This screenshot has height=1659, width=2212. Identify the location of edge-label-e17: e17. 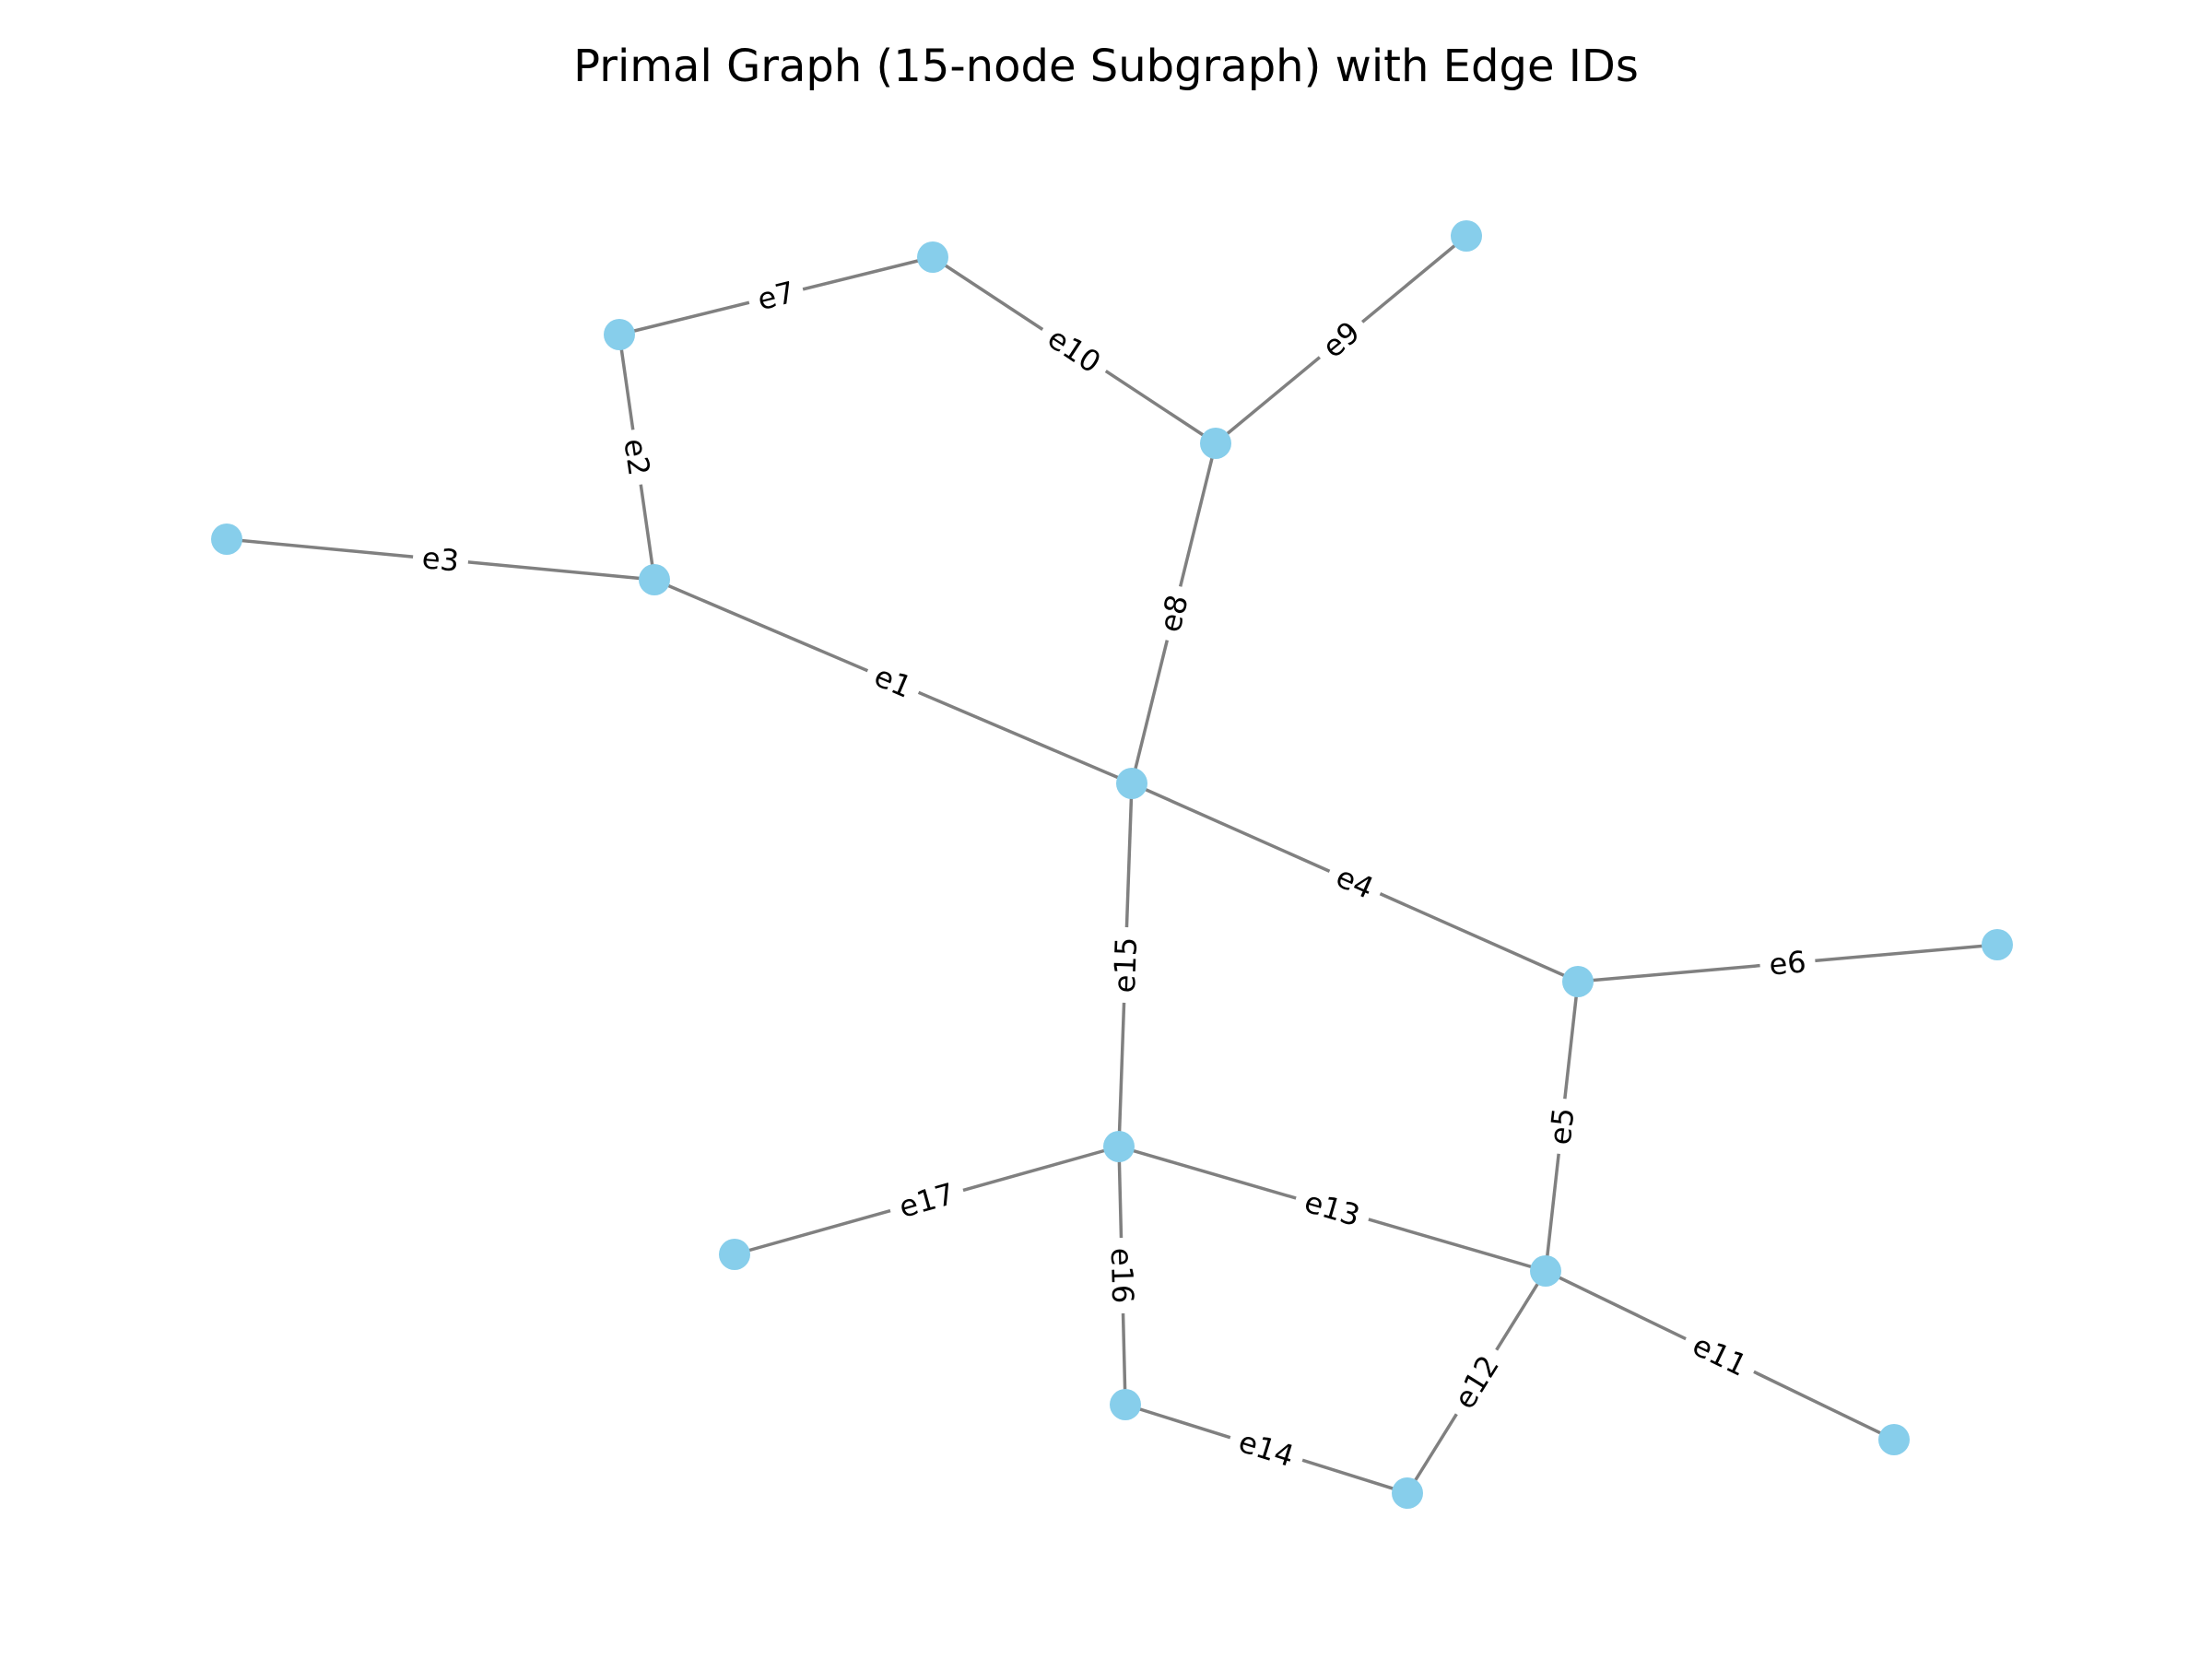
(926, 1200).